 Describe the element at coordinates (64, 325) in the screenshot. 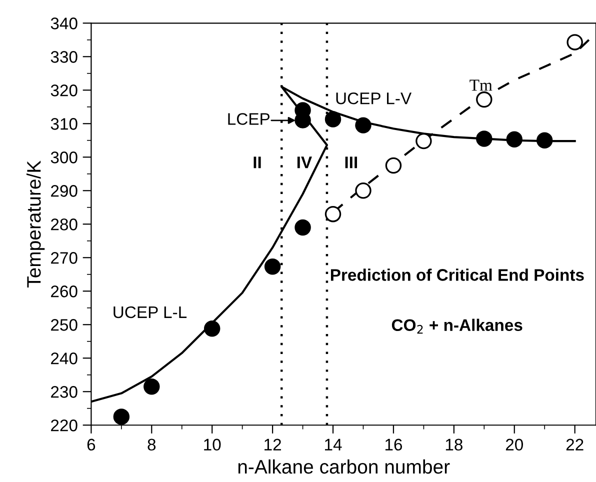

I see `y-tick-label: 250` at that location.